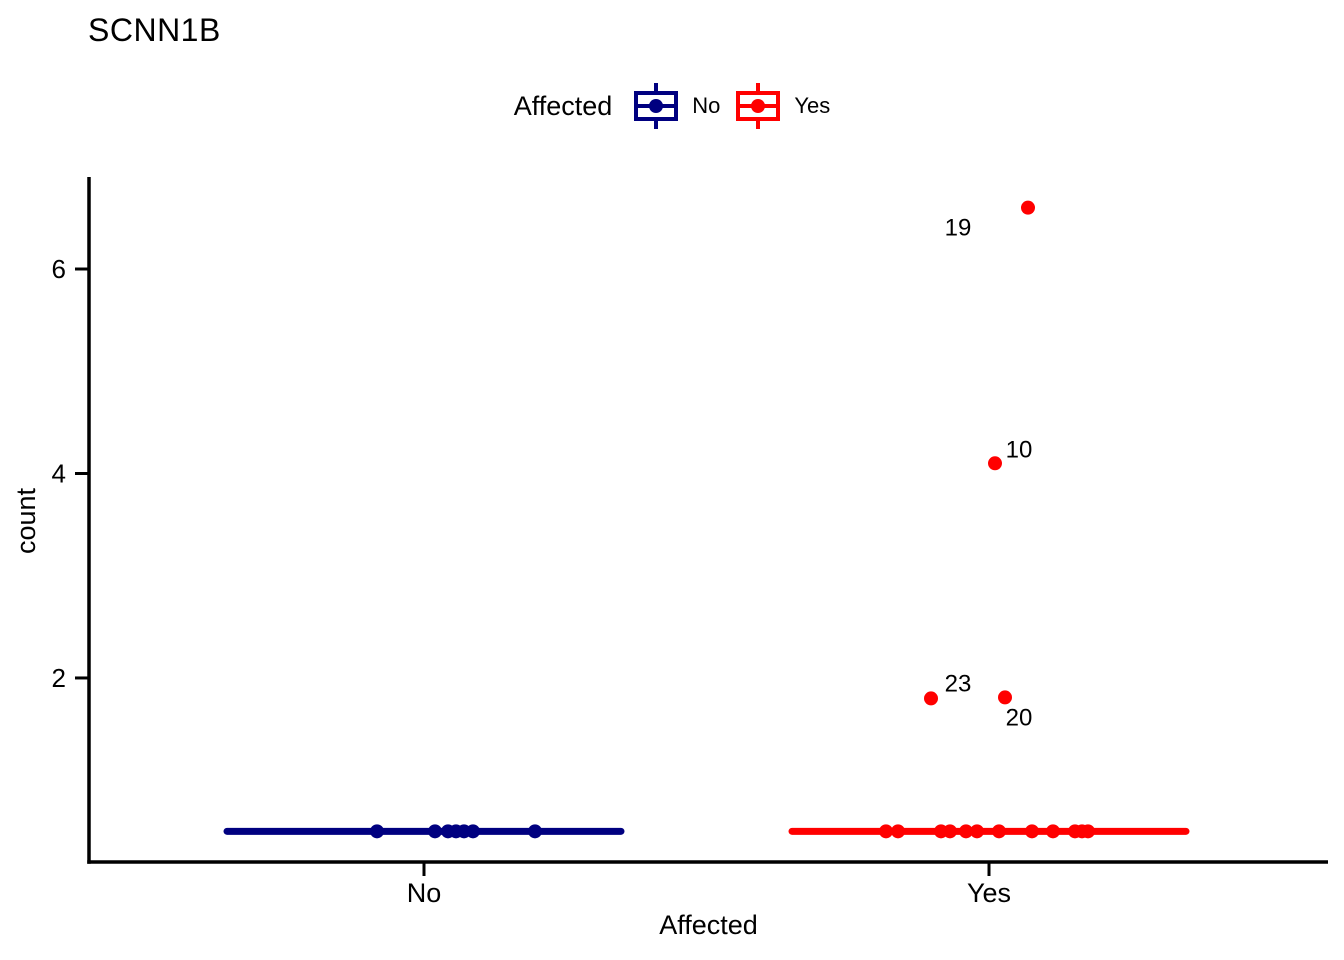 The height and width of the screenshot is (960, 1344). Describe the element at coordinates (1019, 449) in the screenshot. I see `annotation-label: 10` at that location.